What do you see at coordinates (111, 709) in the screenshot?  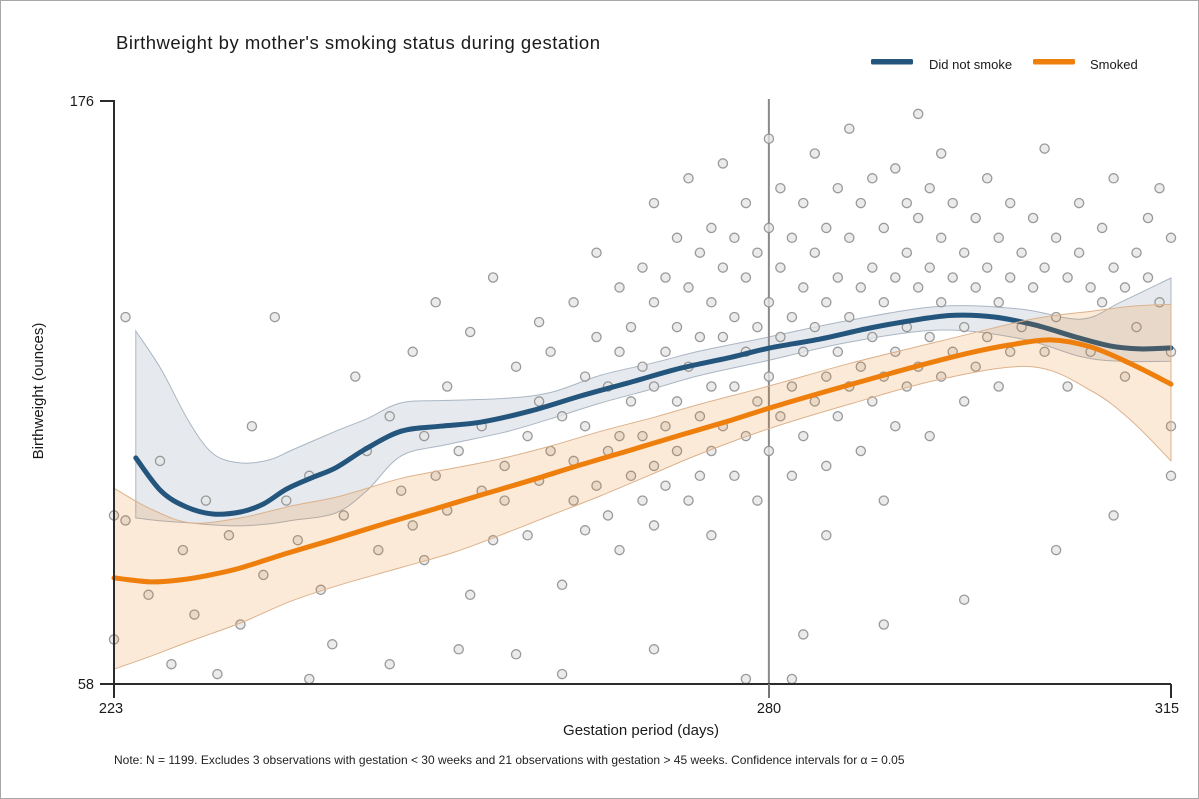 I see `x-tick-223: 223` at bounding box center [111, 709].